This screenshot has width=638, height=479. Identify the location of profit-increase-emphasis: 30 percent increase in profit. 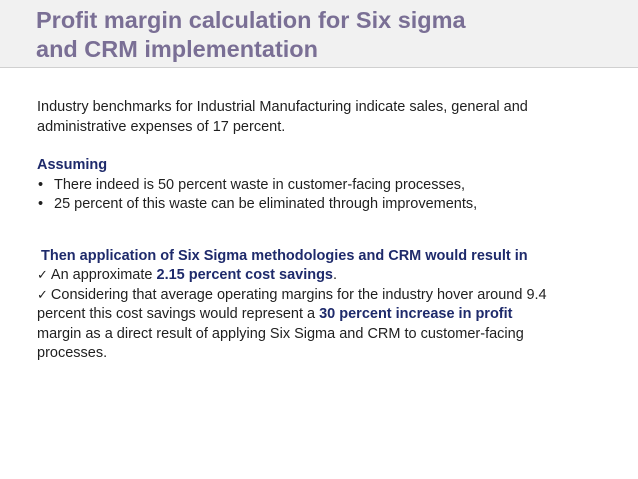
(416, 314).